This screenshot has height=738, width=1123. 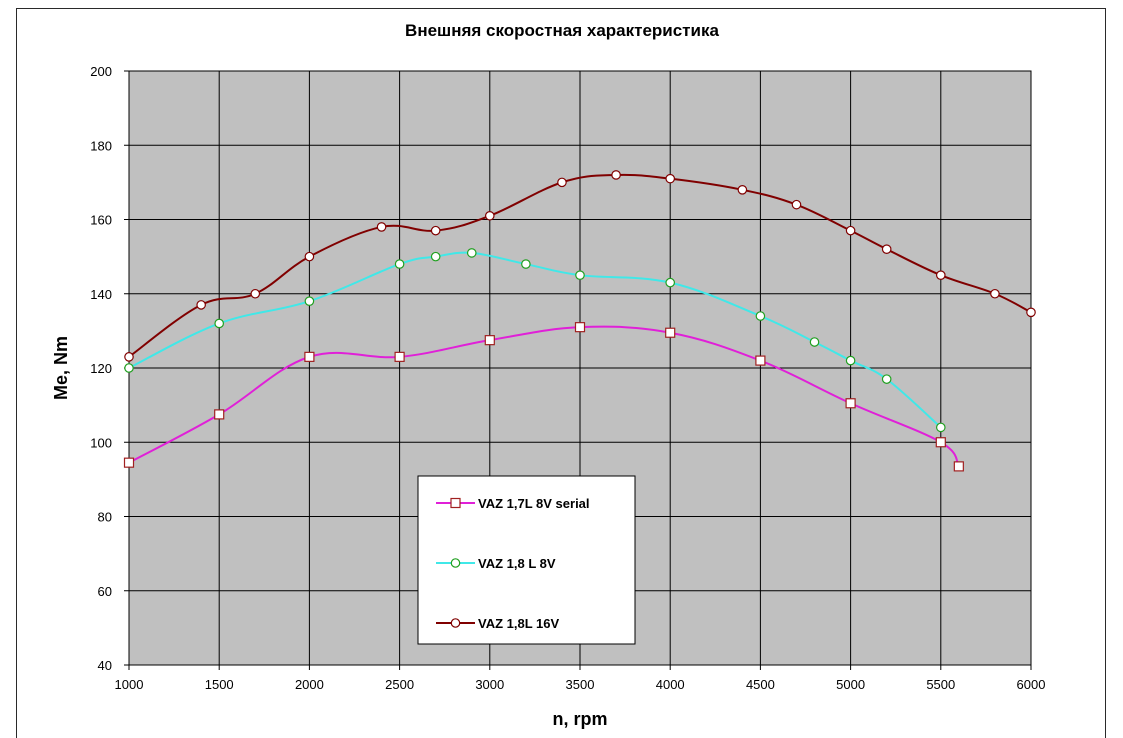 I want to click on y-tick-label: 60, so click(x=105, y=591).